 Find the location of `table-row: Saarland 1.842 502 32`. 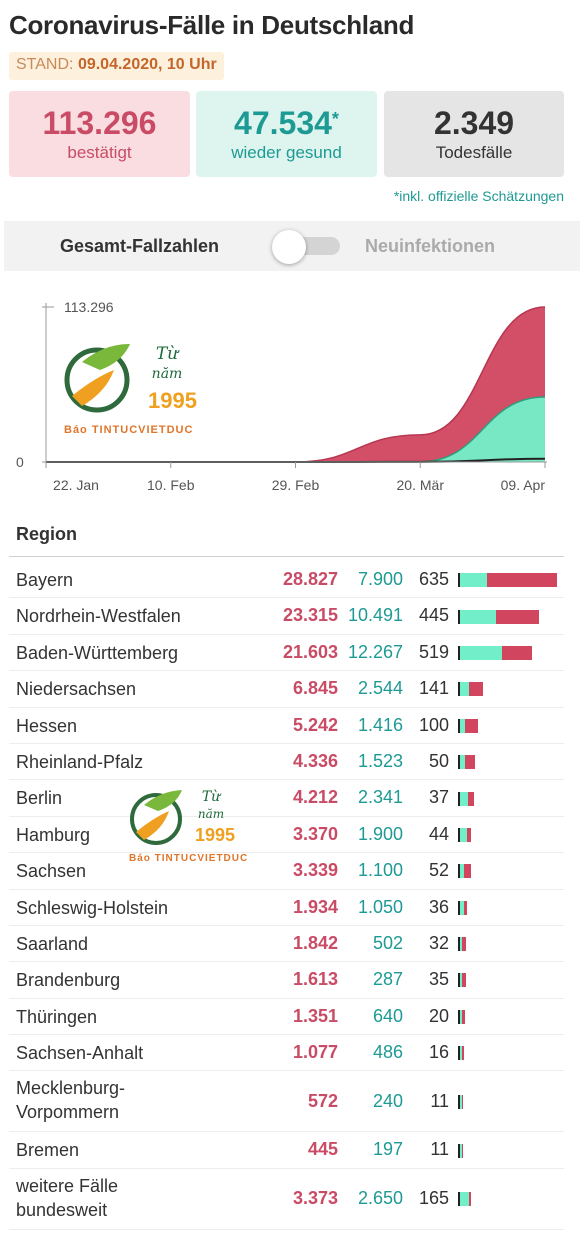

table-row: Saarland 1.842 502 32 is located at coordinates (286, 944).